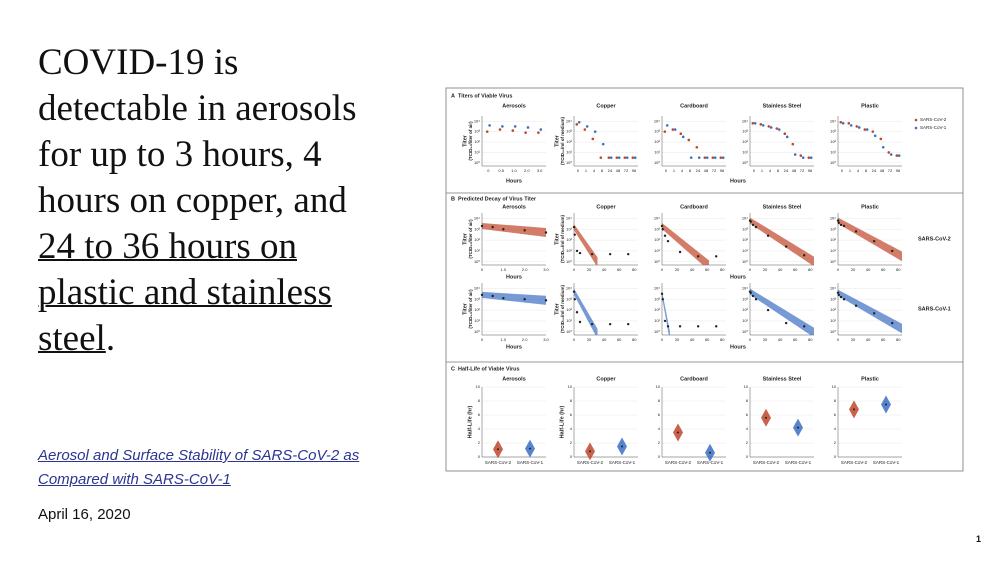 This screenshot has height=563, width=1000. What do you see at coordinates (470, 309) in the screenshot?
I see `y-axis-units: (TCID₅₀/liter of air)` at bounding box center [470, 309].